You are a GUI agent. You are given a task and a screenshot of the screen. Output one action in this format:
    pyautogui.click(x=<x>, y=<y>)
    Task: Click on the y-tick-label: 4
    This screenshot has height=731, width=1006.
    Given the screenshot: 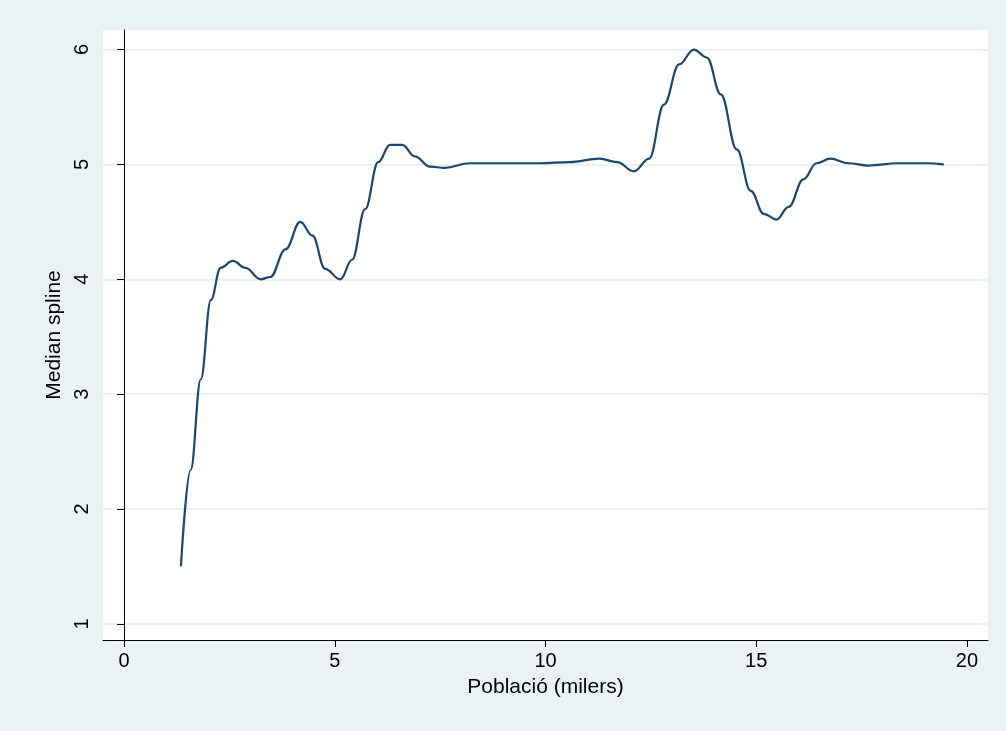 What is the action you would take?
    pyautogui.click(x=81, y=279)
    